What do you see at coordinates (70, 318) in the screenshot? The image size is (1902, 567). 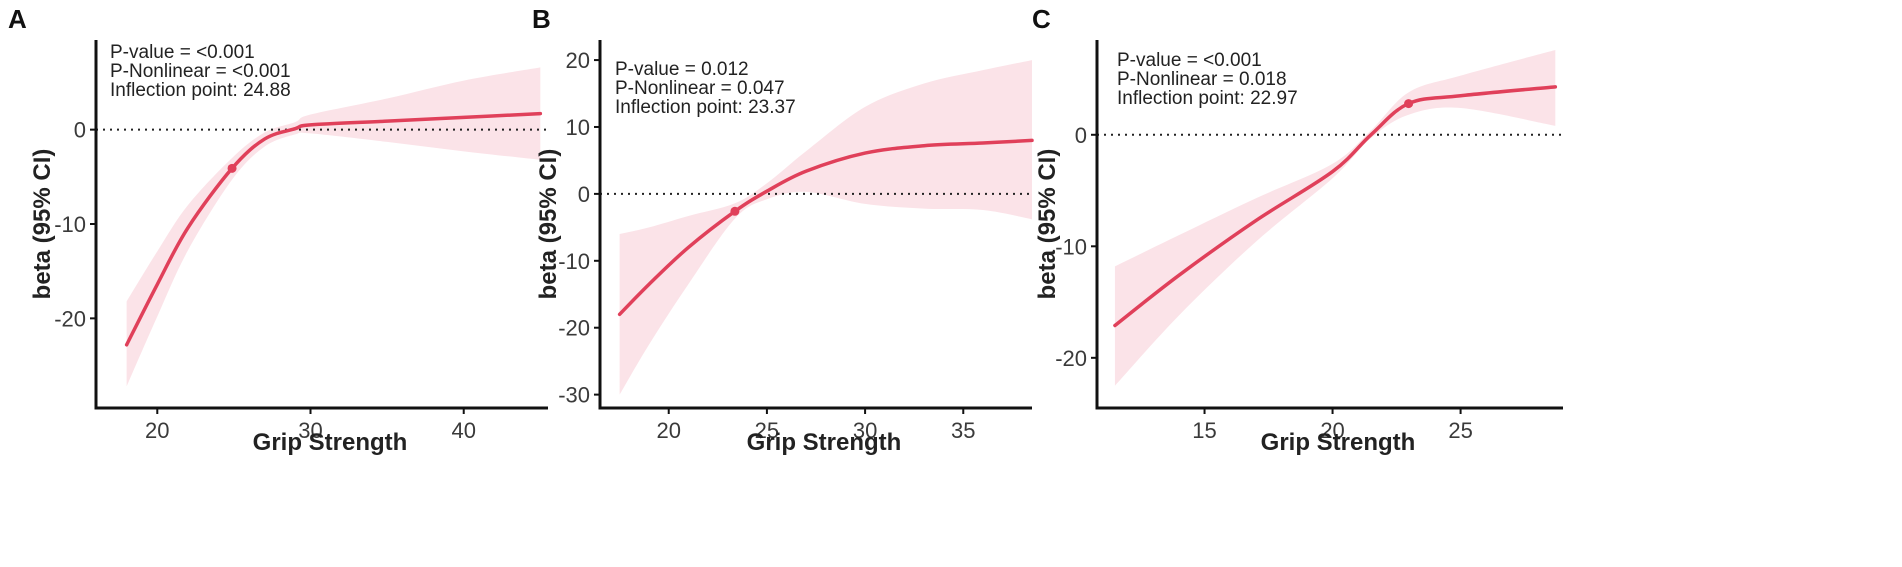 I see `y-tick-label-a: -20` at bounding box center [70, 318].